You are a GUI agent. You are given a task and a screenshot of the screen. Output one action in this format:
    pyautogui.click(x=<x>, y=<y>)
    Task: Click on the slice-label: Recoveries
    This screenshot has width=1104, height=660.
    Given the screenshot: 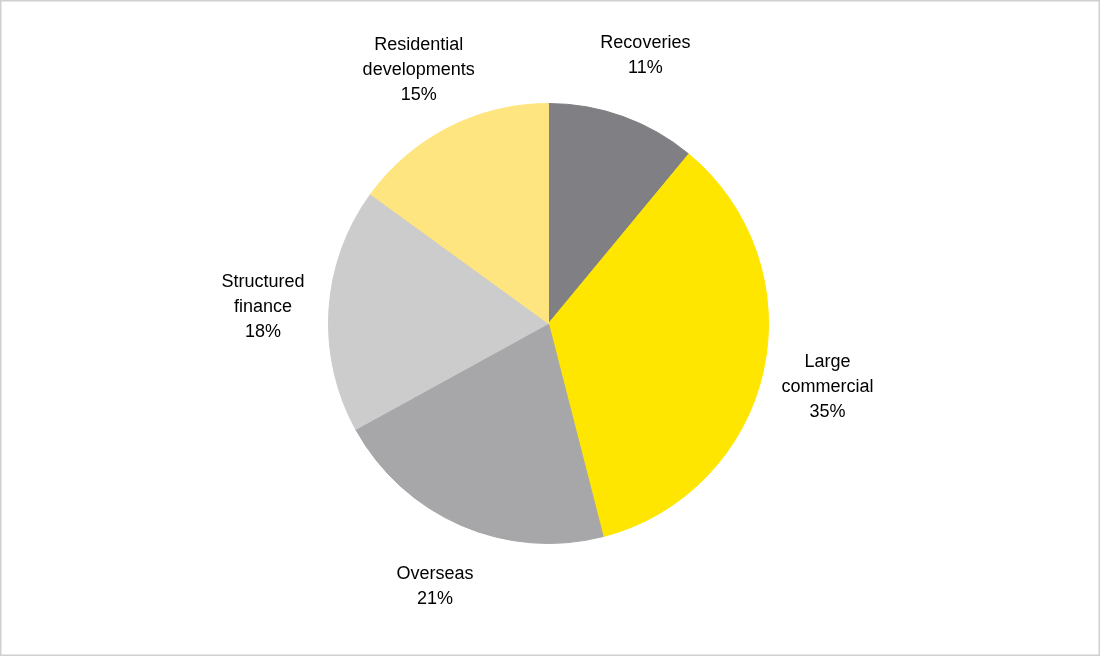 What is the action you would take?
    pyautogui.click(x=645, y=41)
    